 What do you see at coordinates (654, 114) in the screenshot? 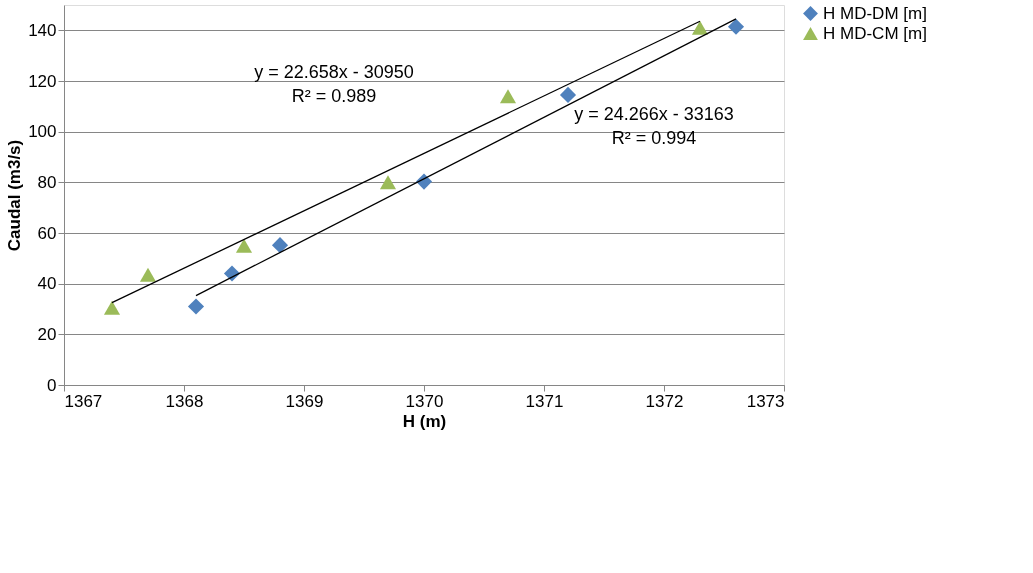
I see `annotation: y = 24.266x - 33163` at bounding box center [654, 114].